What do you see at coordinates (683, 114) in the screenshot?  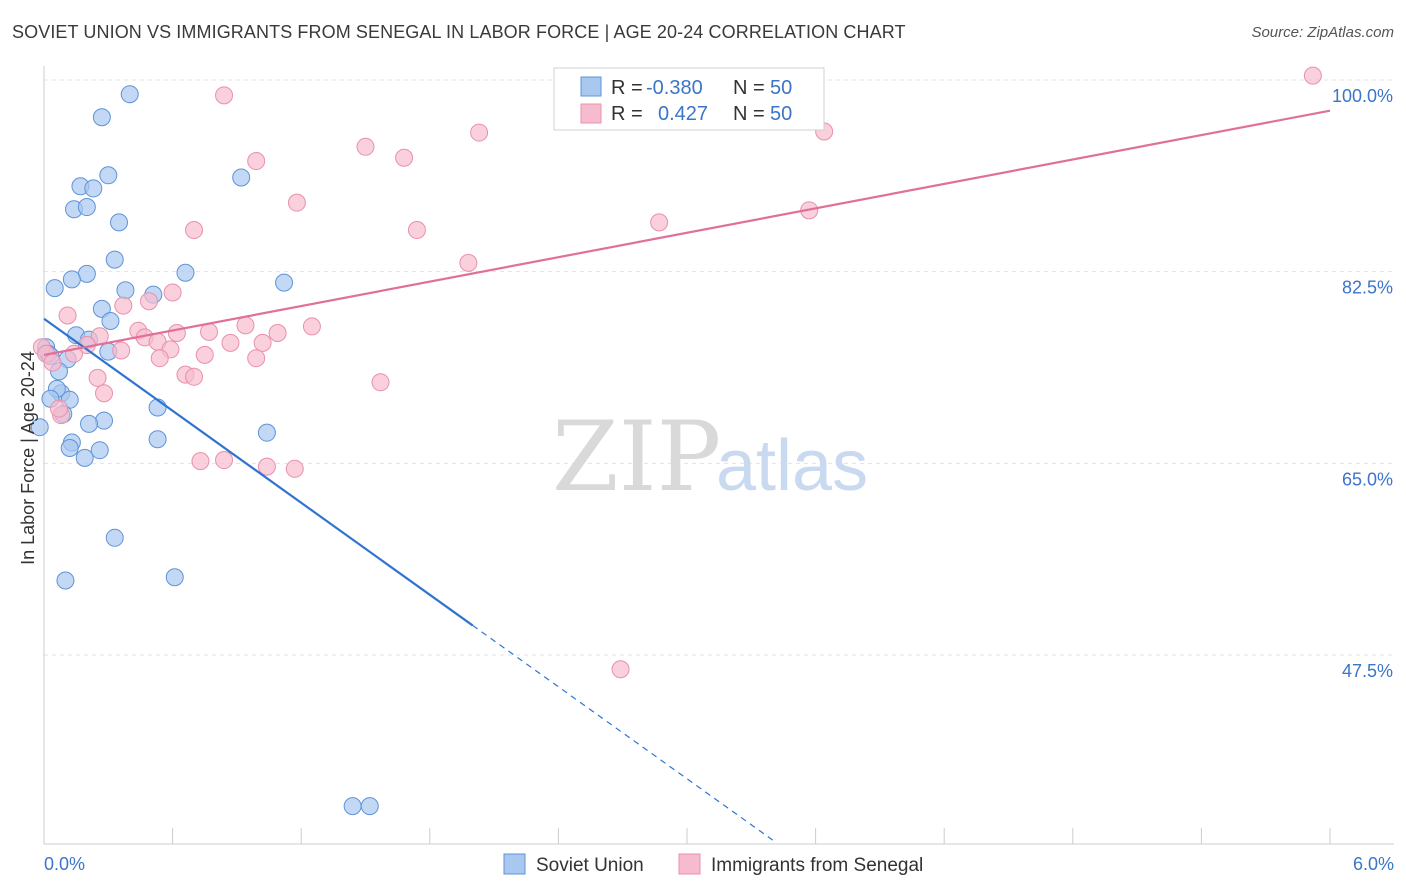 I see `legend-r-value-2: 0.427` at bounding box center [683, 114].